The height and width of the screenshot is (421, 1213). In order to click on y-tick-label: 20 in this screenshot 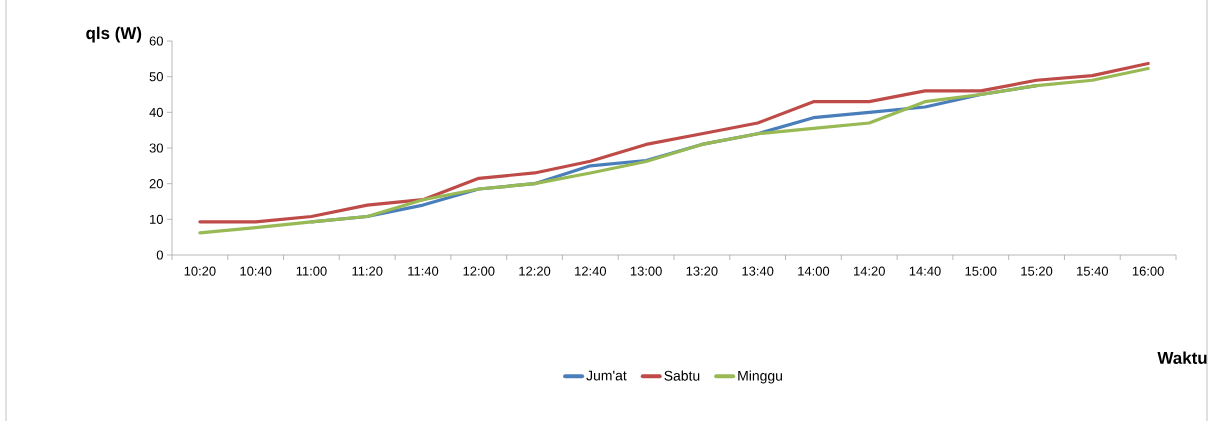, I will do `click(156, 184)`.